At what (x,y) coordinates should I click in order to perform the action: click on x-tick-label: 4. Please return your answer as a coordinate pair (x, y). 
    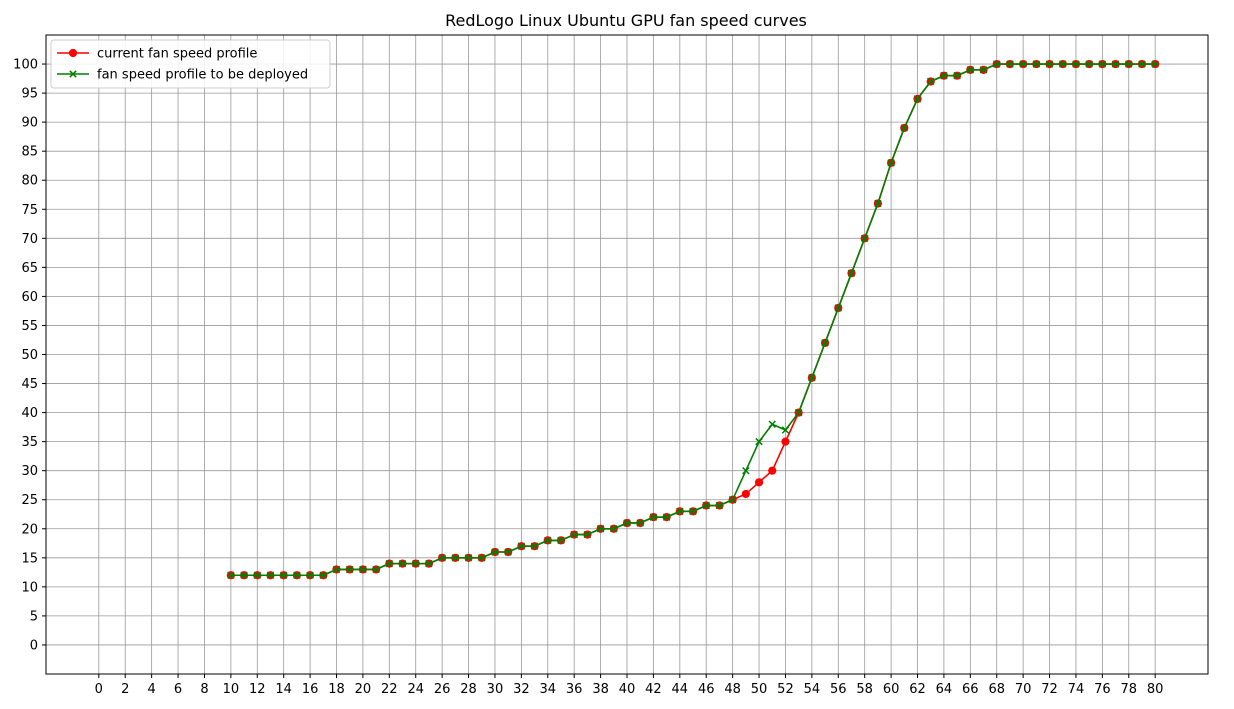
    Looking at the image, I should click on (151, 689).